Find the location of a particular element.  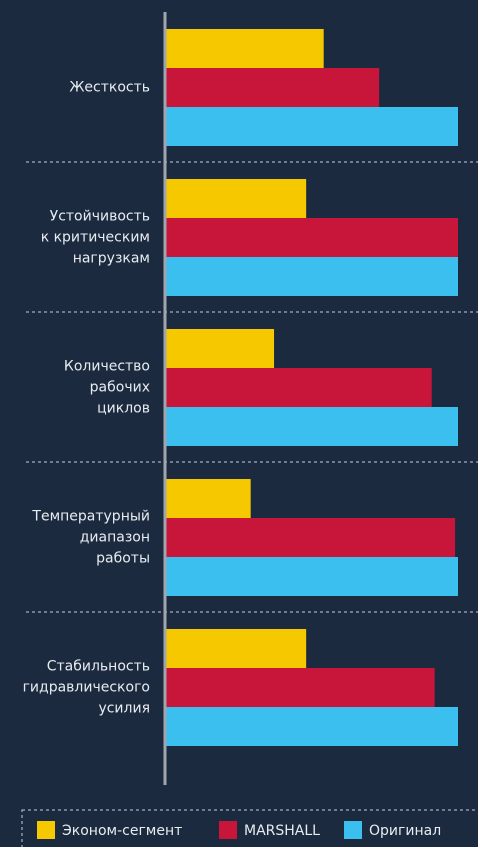

legend-box is located at coordinates (249, 828).